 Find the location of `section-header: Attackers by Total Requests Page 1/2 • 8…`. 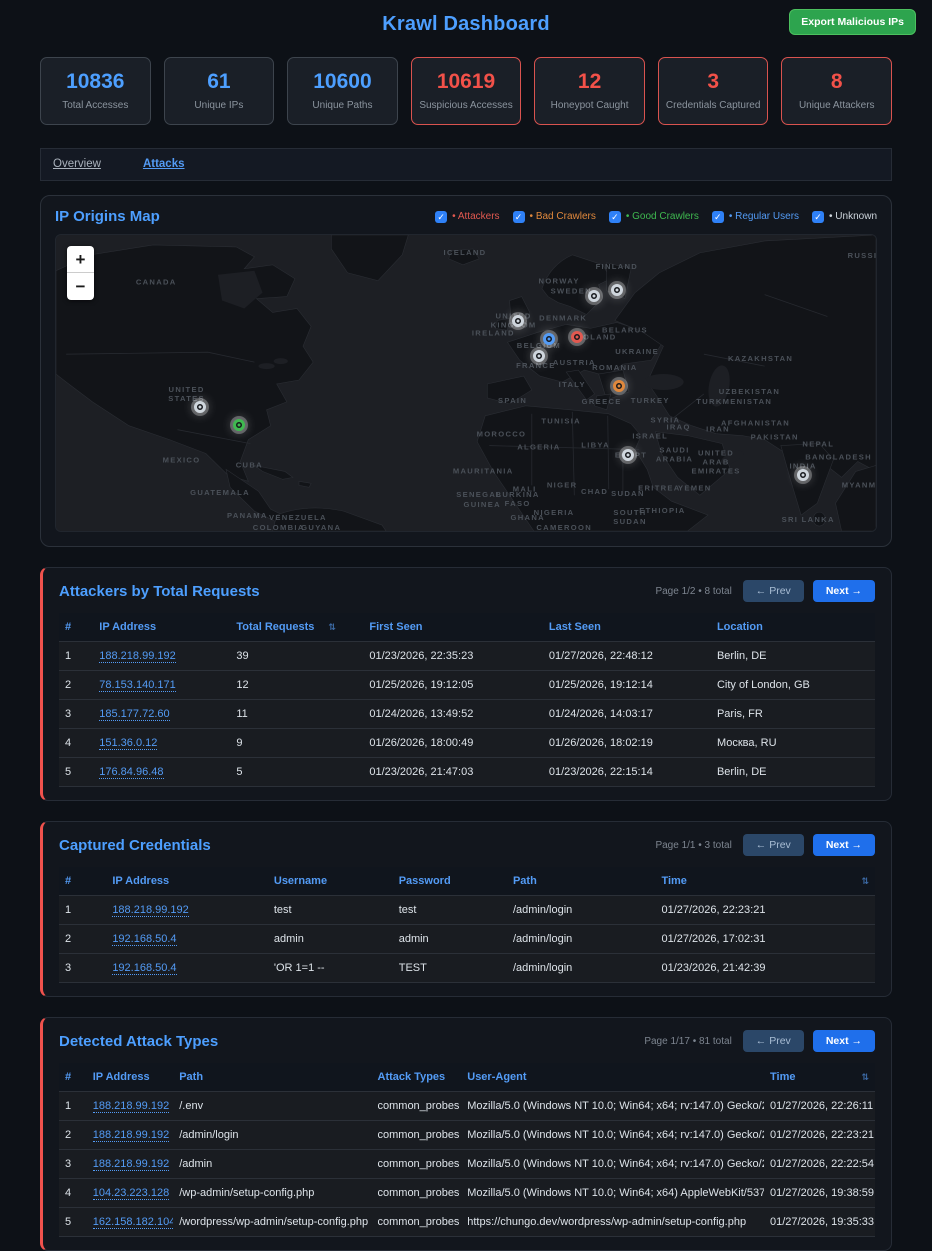

section-header: Attackers by Total Requests Page 1/2 • 8… is located at coordinates (467, 591).